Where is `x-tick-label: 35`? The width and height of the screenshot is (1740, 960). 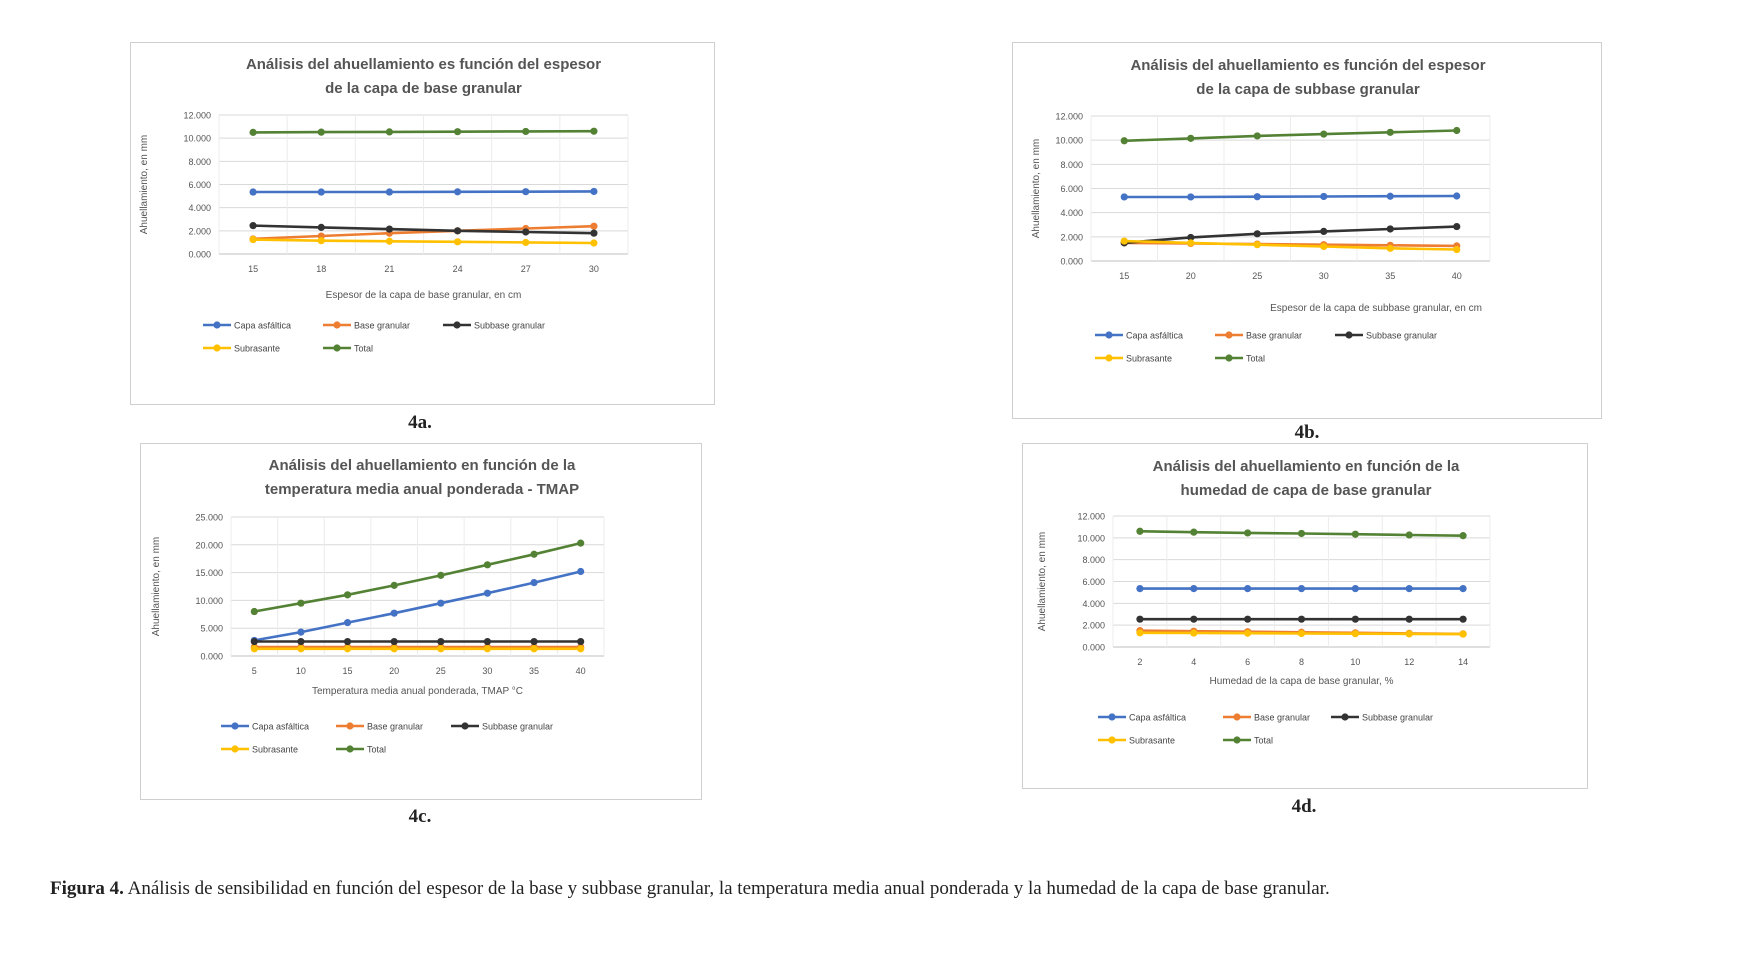
x-tick-label: 35 is located at coordinates (1390, 276).